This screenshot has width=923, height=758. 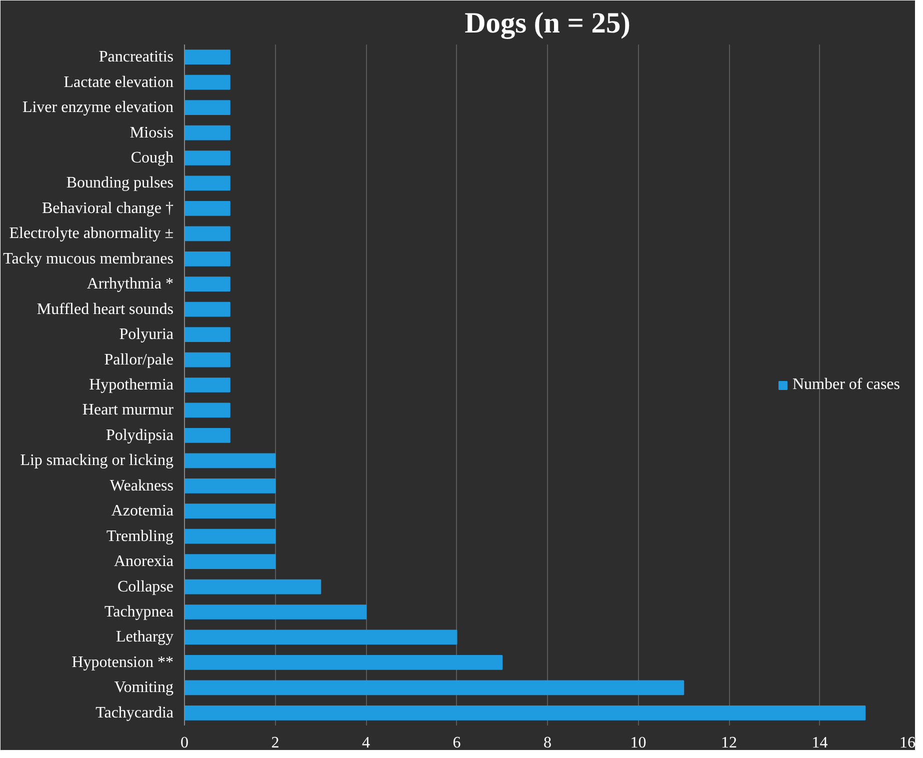 What do you see at coordinates (638, 743) in the screenshot?
I see `x-tick-label: 10` at bounding box center [638, 743].